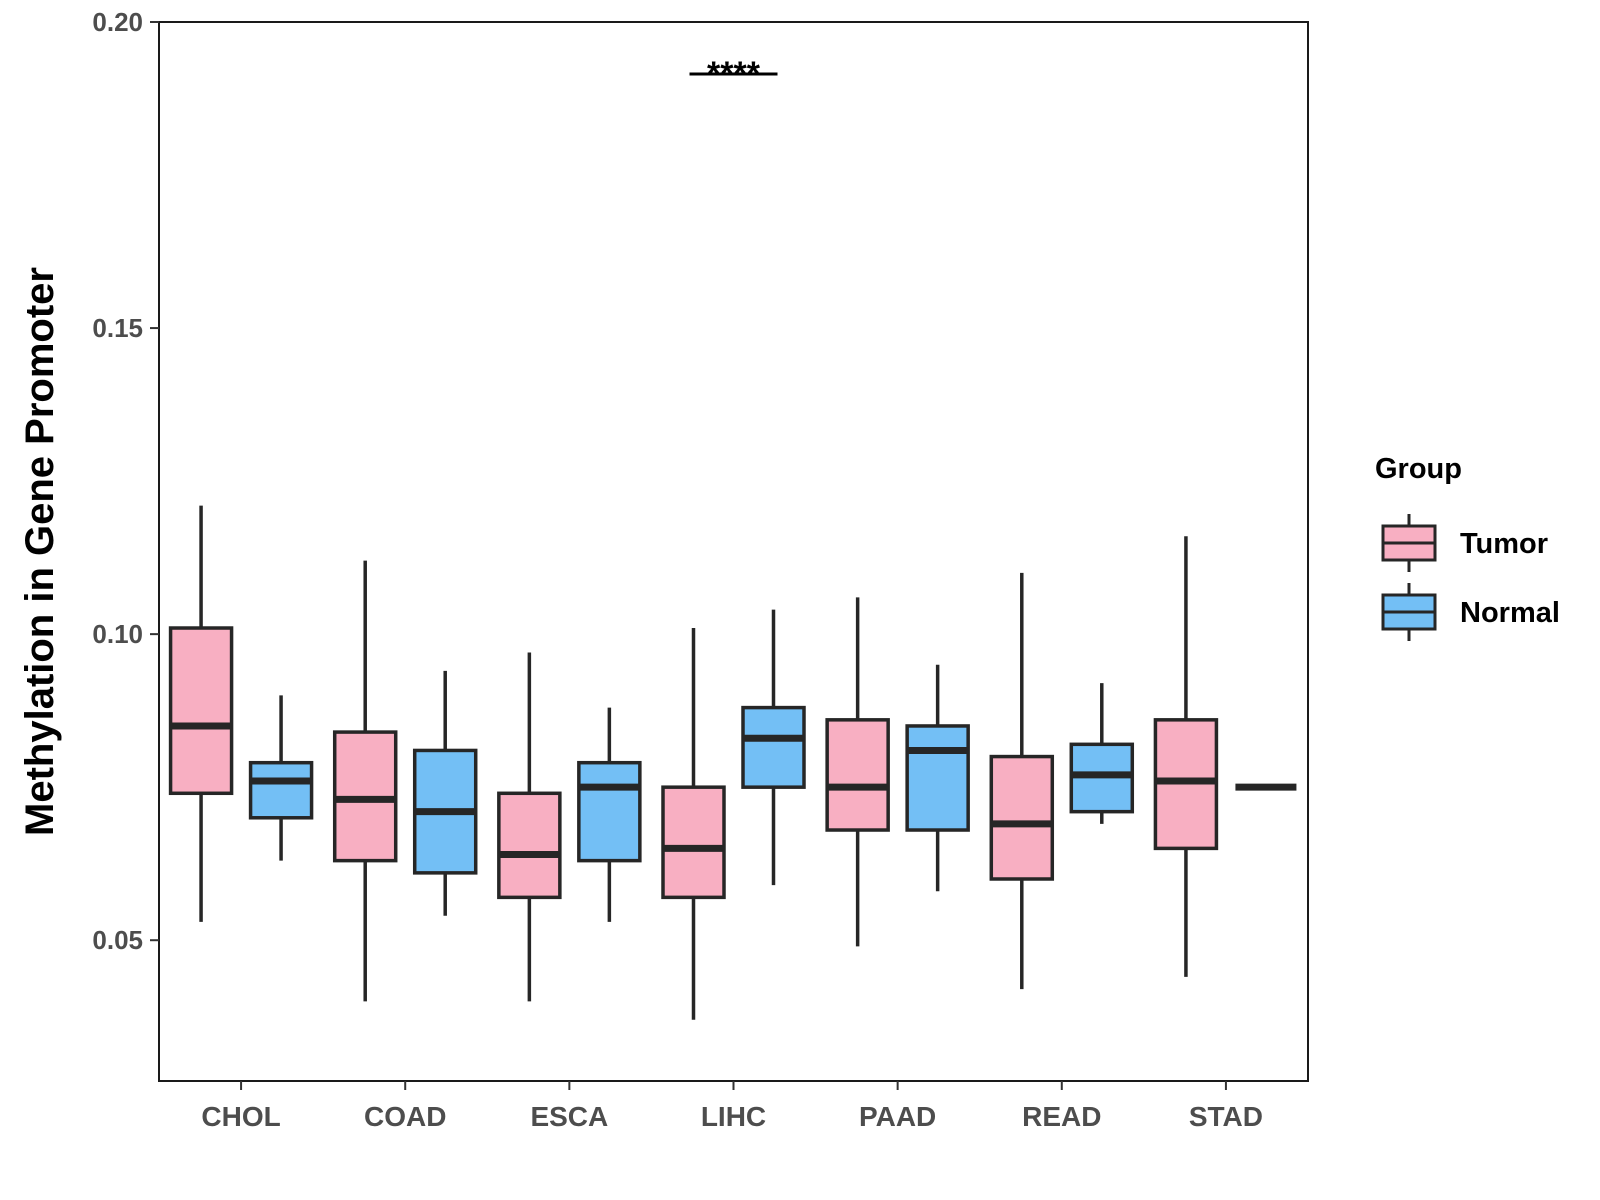 This screenshot has width=1600, height=1200. I want to click on legend-entry-normal: Normal, so click(1470, 612).